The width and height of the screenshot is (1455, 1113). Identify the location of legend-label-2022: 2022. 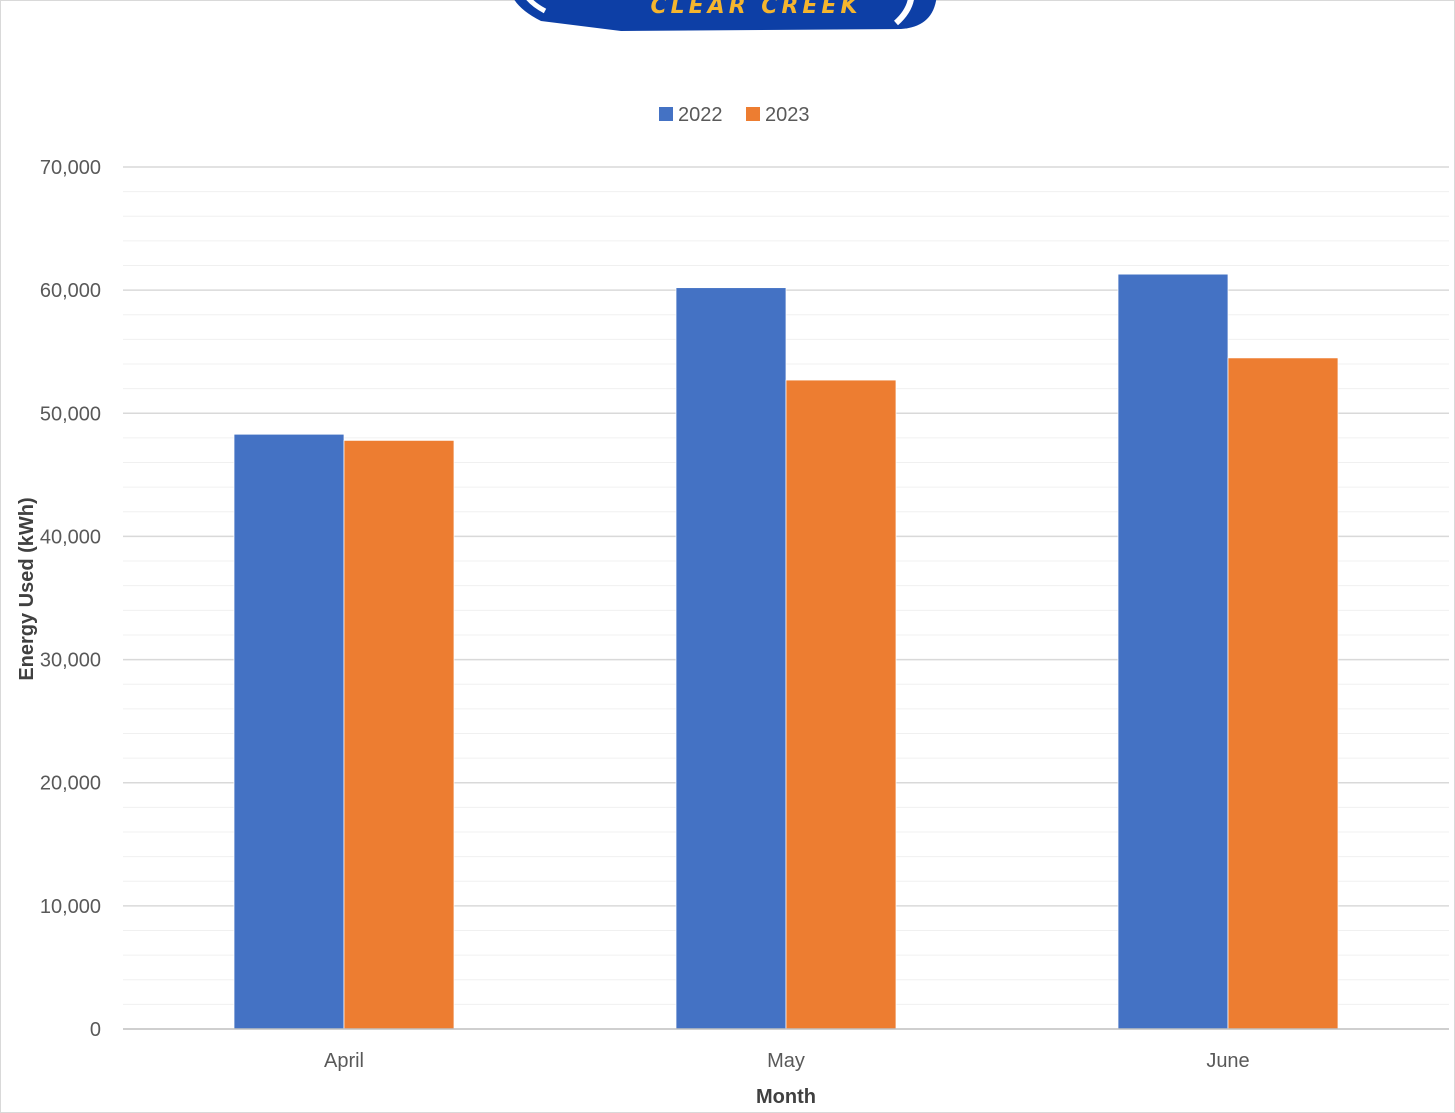
(700, 115).